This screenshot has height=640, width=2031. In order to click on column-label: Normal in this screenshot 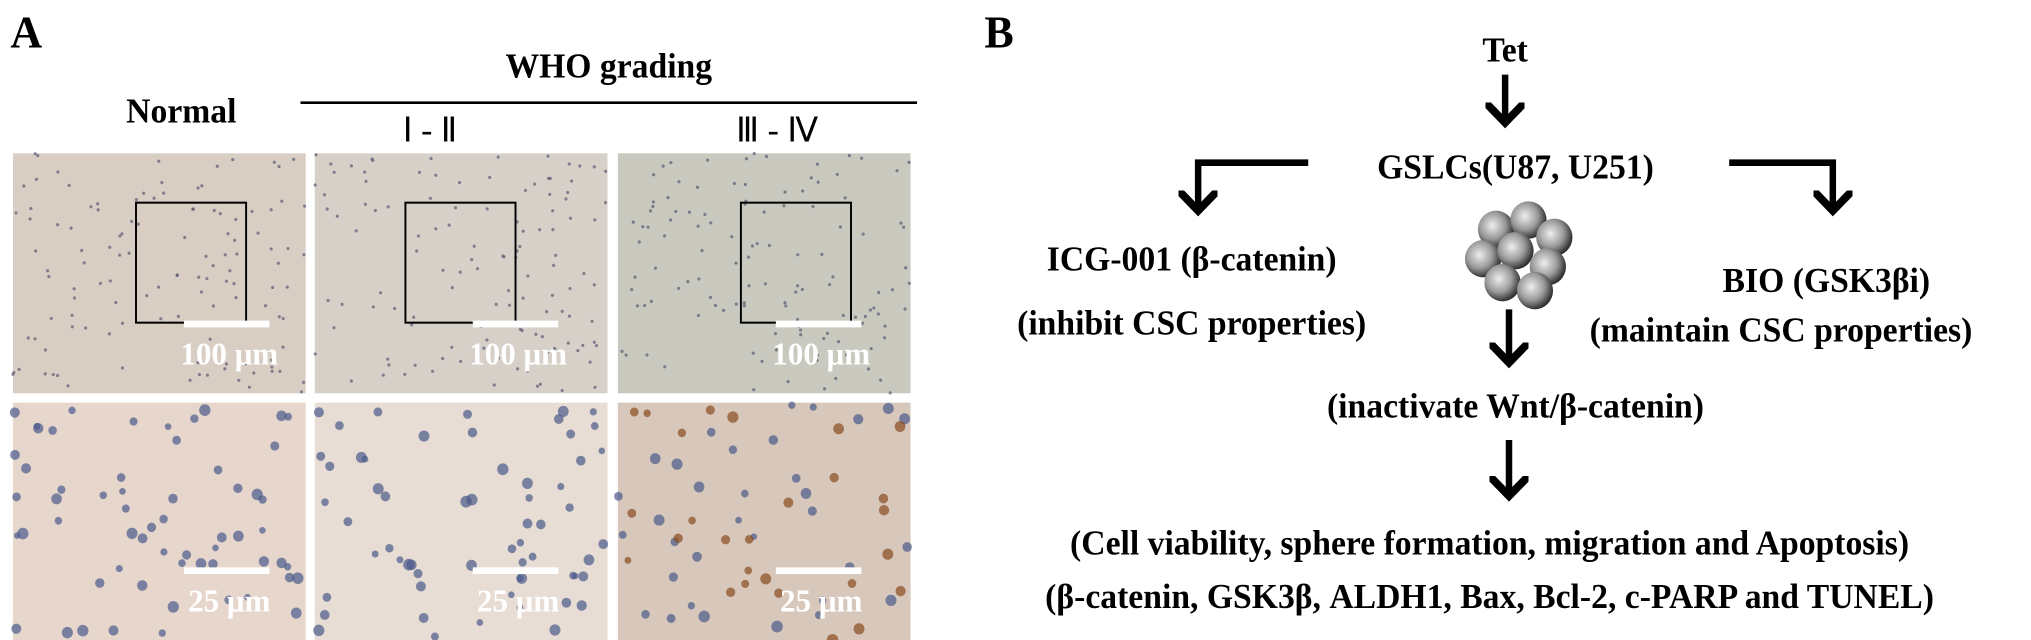, I will do `click(181, 112)`.